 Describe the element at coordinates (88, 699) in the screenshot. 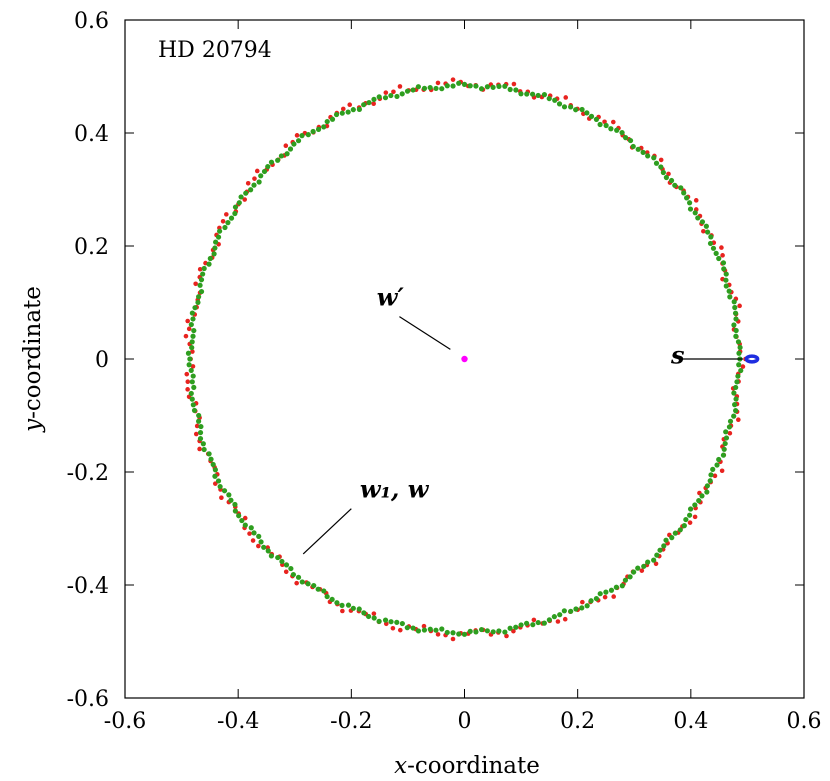

I see `y-tick-label: -0.6` at that location.